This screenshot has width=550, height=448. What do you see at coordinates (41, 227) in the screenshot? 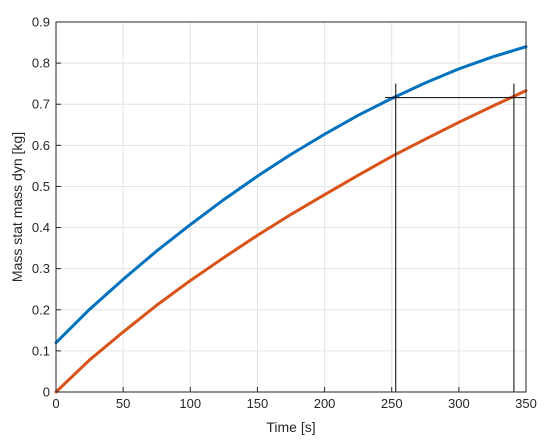
I see `y-tick-label: 0.4` at bounding box center [41, 227].